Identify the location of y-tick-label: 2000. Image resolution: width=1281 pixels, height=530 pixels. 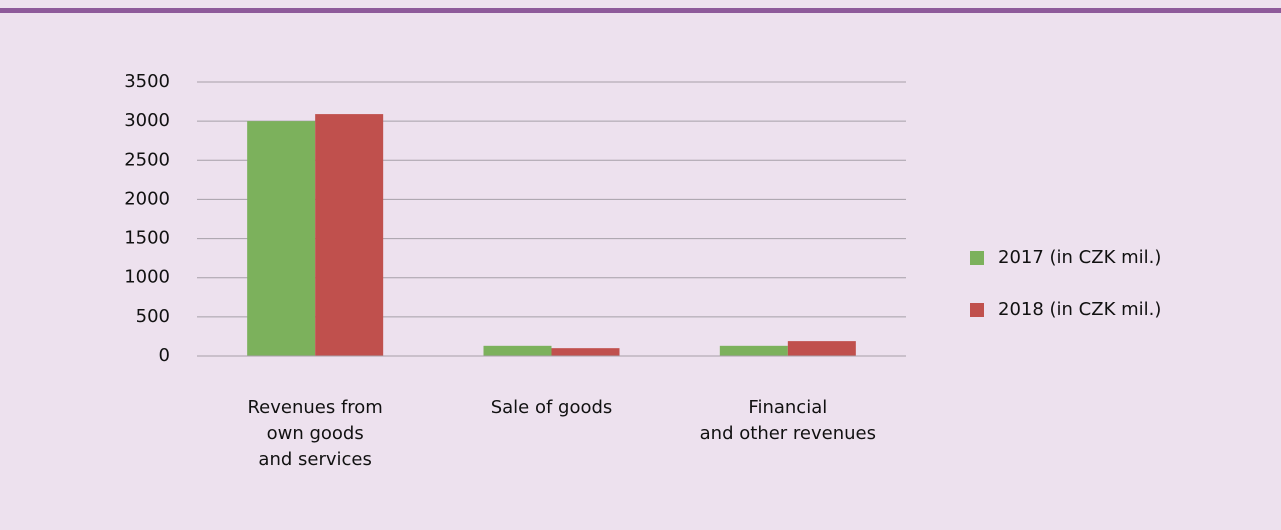
(147, 198).